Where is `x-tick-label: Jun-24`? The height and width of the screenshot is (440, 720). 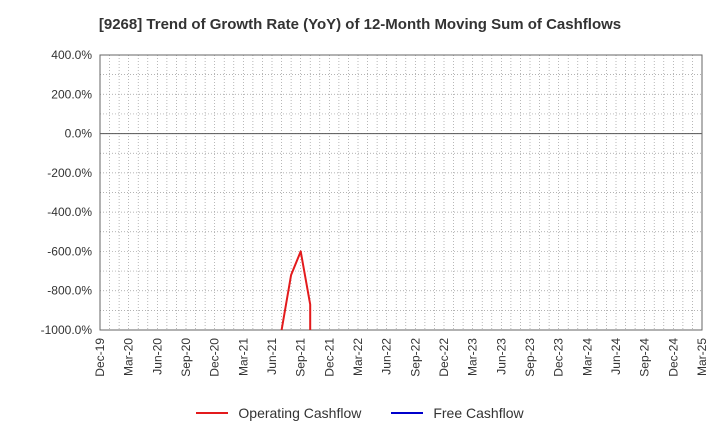
x-tick-label: Jun-24 is located at coordinates (616, 356).